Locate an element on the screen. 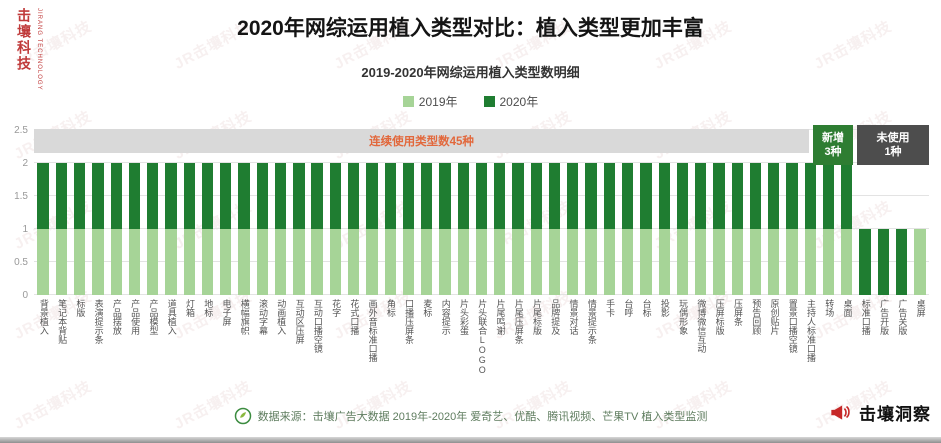  x-axis-label: 投影 is located at coordinates (664, 308).